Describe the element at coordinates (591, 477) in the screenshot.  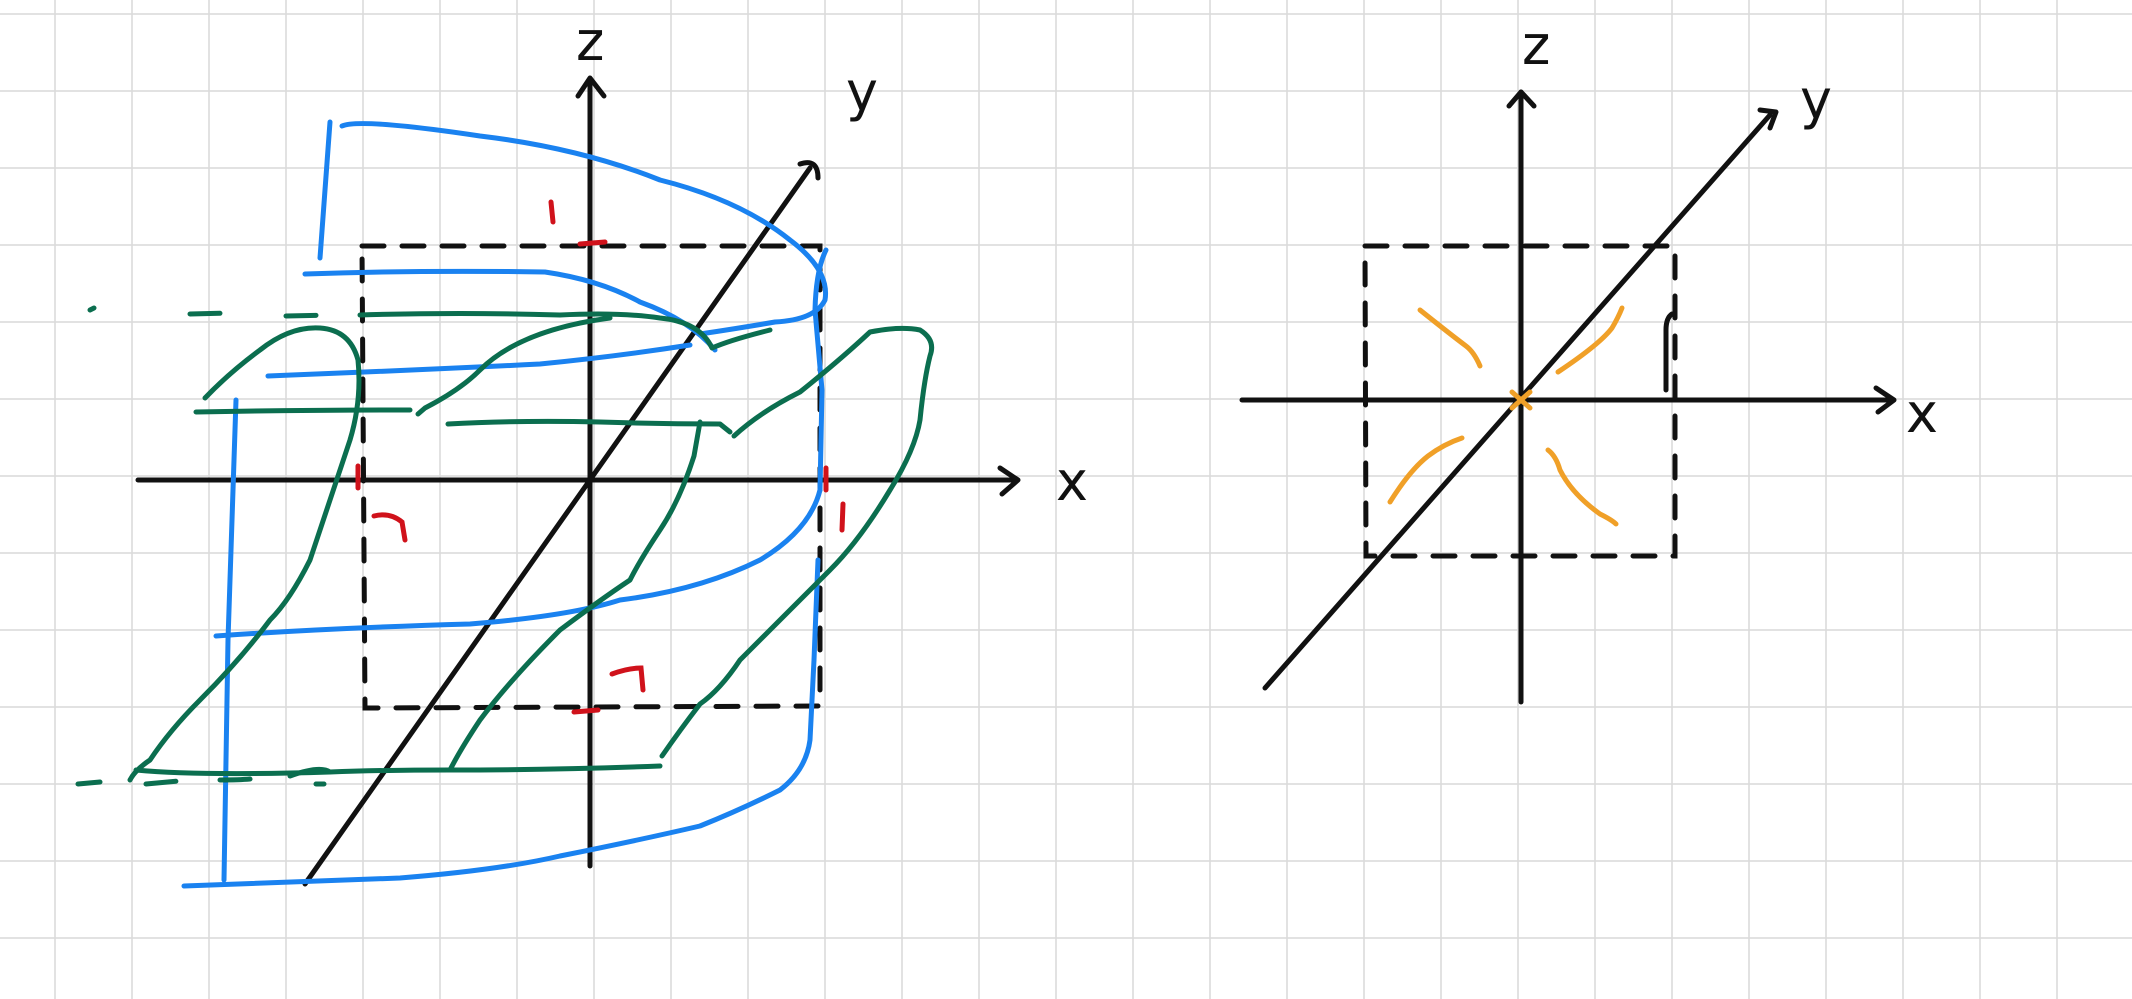
I see `left-dashed-square` at that location.